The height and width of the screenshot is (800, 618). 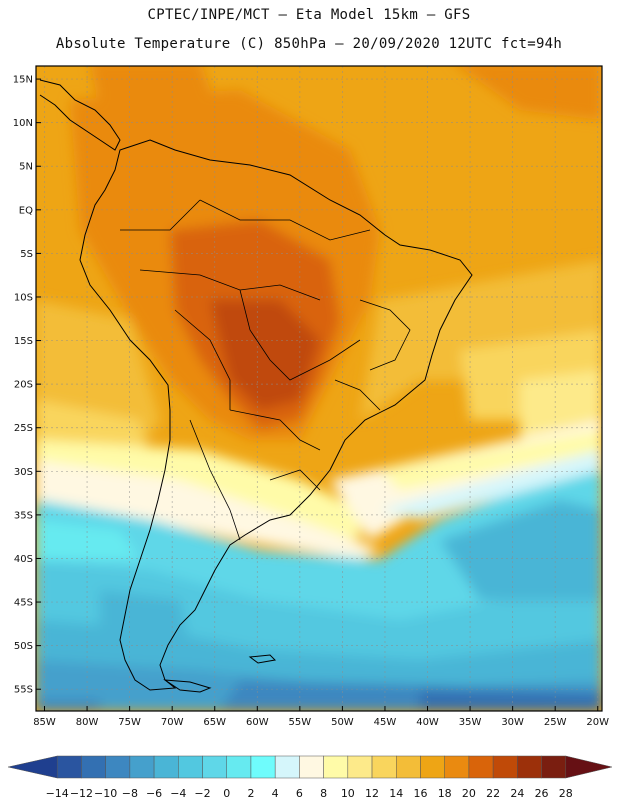 I want to click on lat-tick-label: 5N, so click(x=26, y=167).